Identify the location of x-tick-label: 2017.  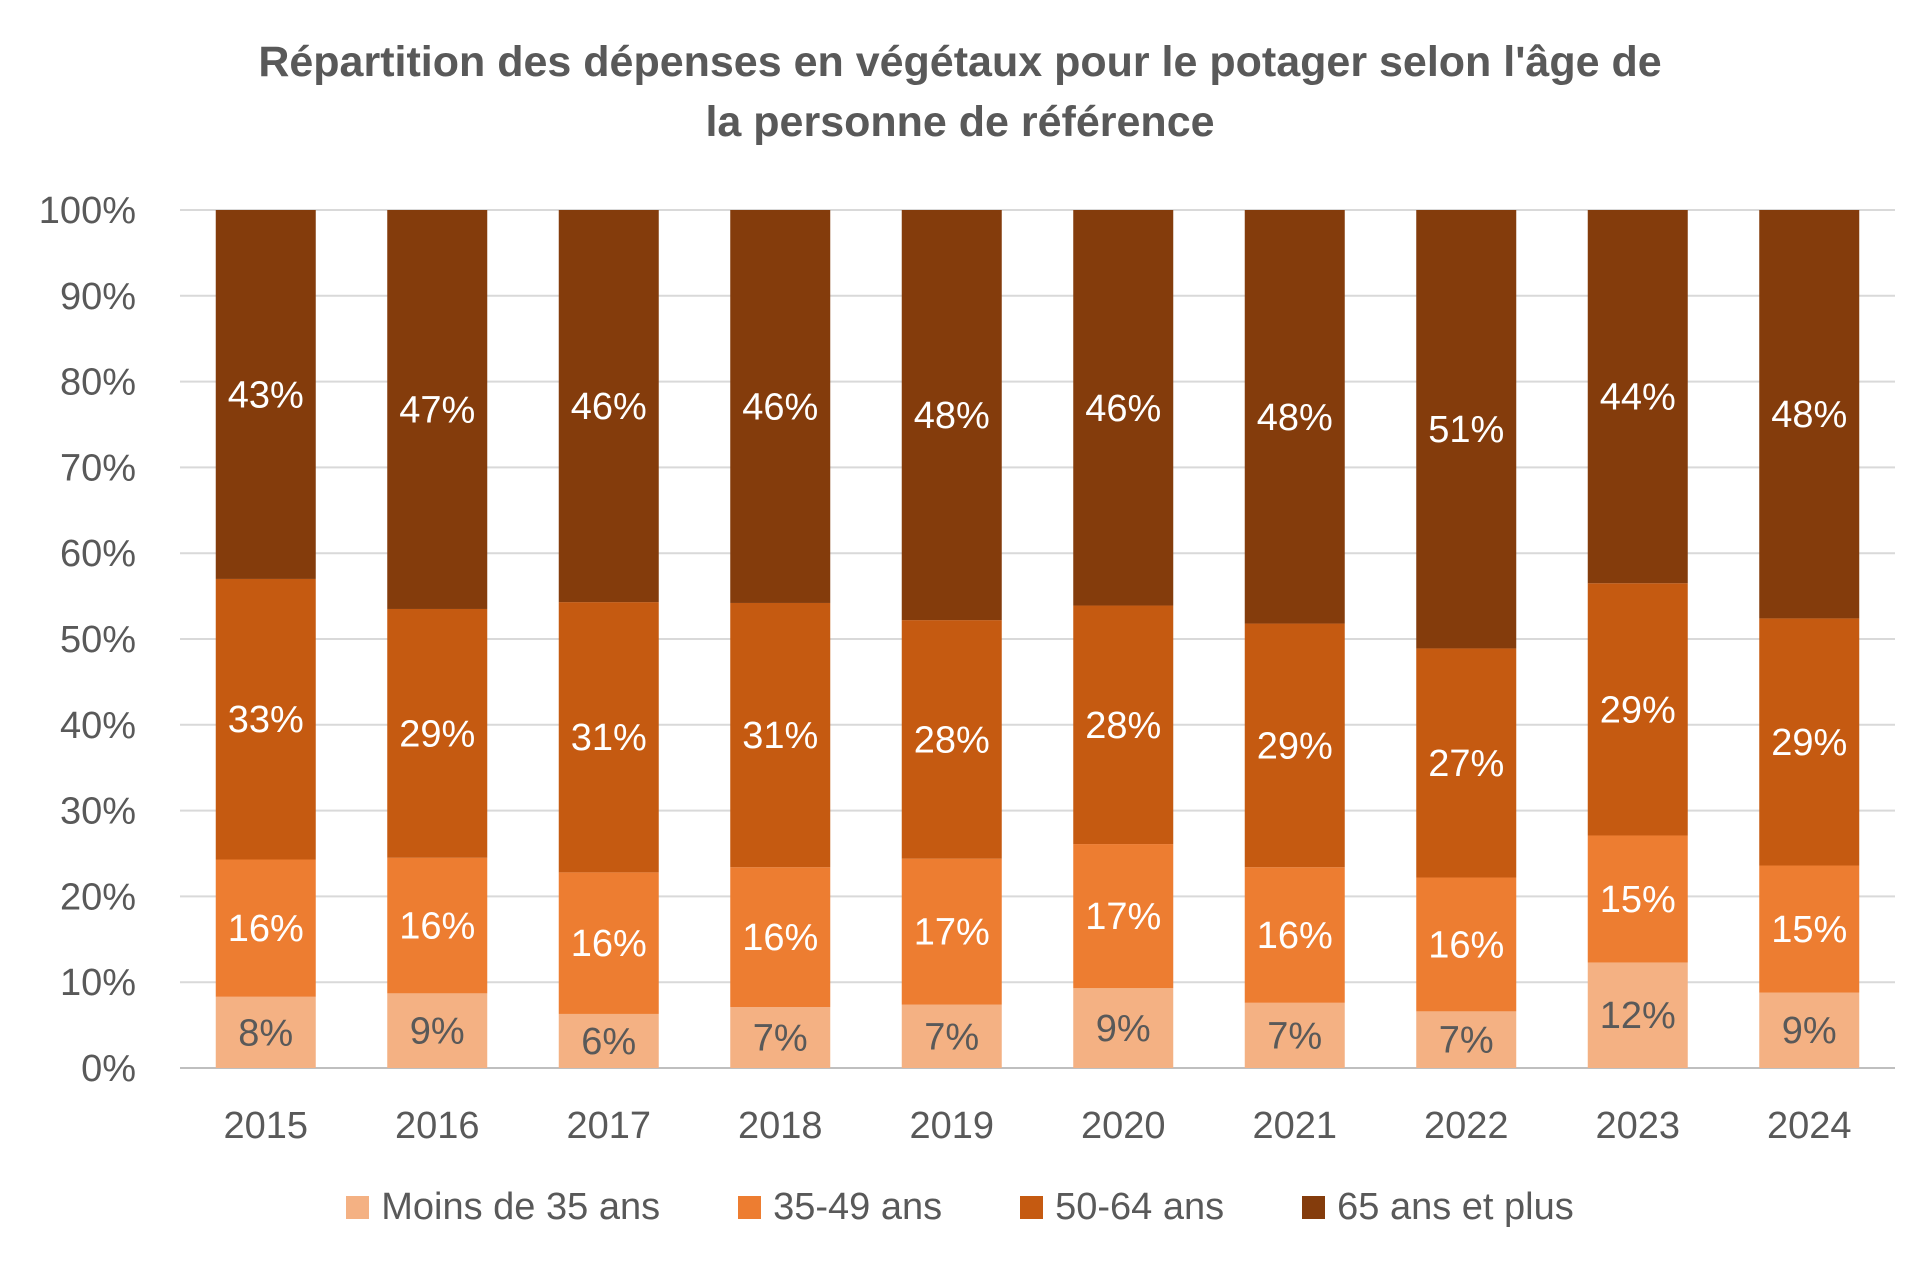
(608, 1126).